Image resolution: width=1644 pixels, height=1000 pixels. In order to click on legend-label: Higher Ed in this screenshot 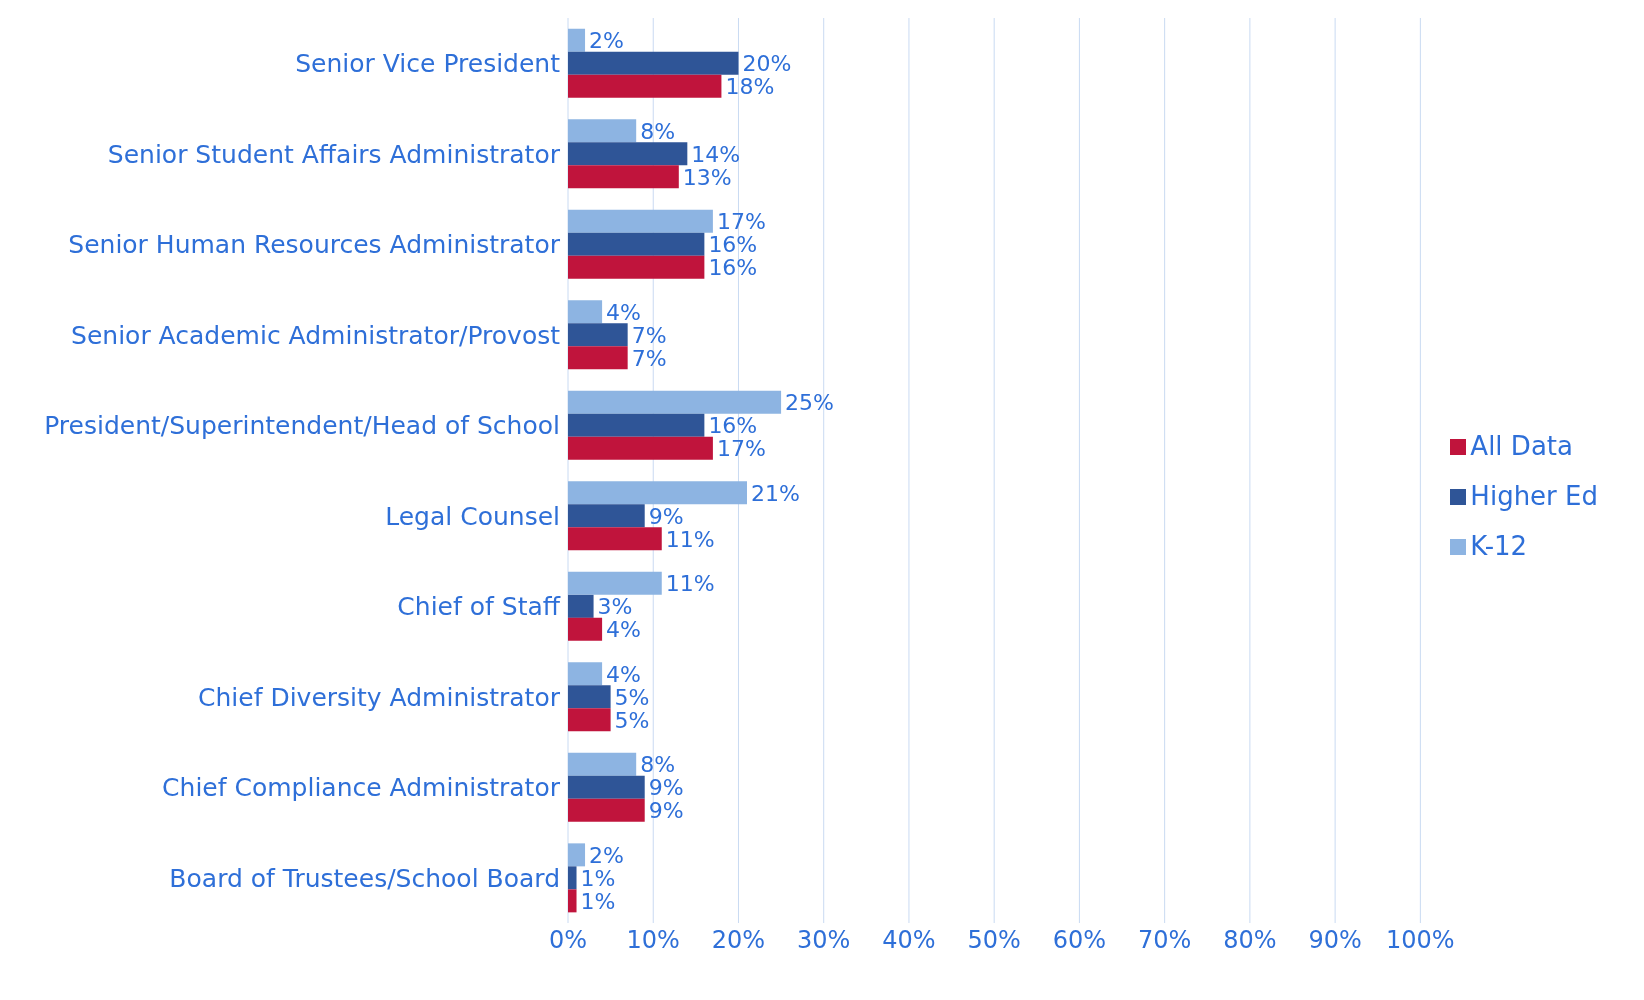, I will do `click(1534, 495)`.